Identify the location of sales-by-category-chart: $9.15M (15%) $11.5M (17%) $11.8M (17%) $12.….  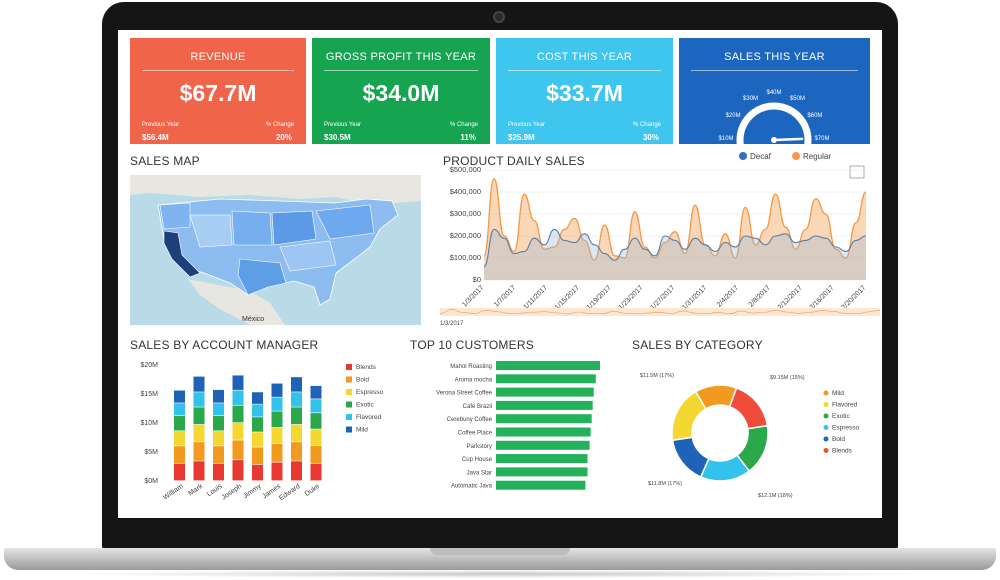
(755, 435).